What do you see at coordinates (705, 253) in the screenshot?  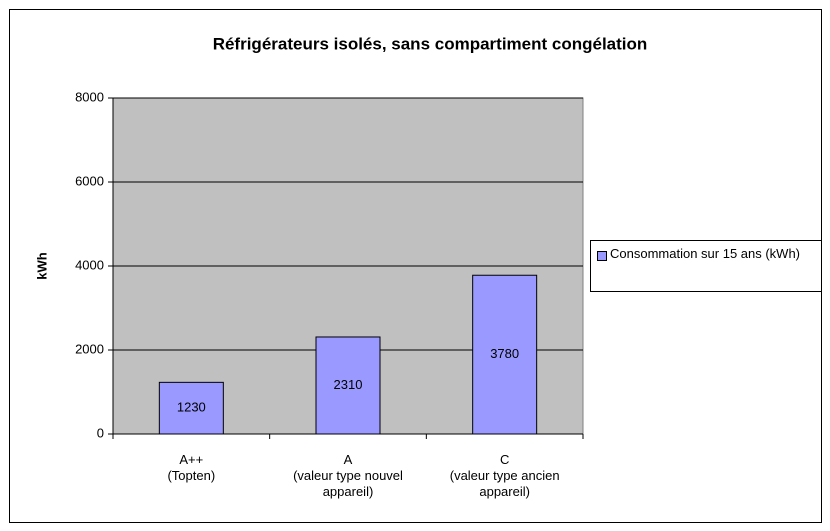 I see `legend-label: Consommation sur 15 ans (kWh)` at bounding box center [705, 253].